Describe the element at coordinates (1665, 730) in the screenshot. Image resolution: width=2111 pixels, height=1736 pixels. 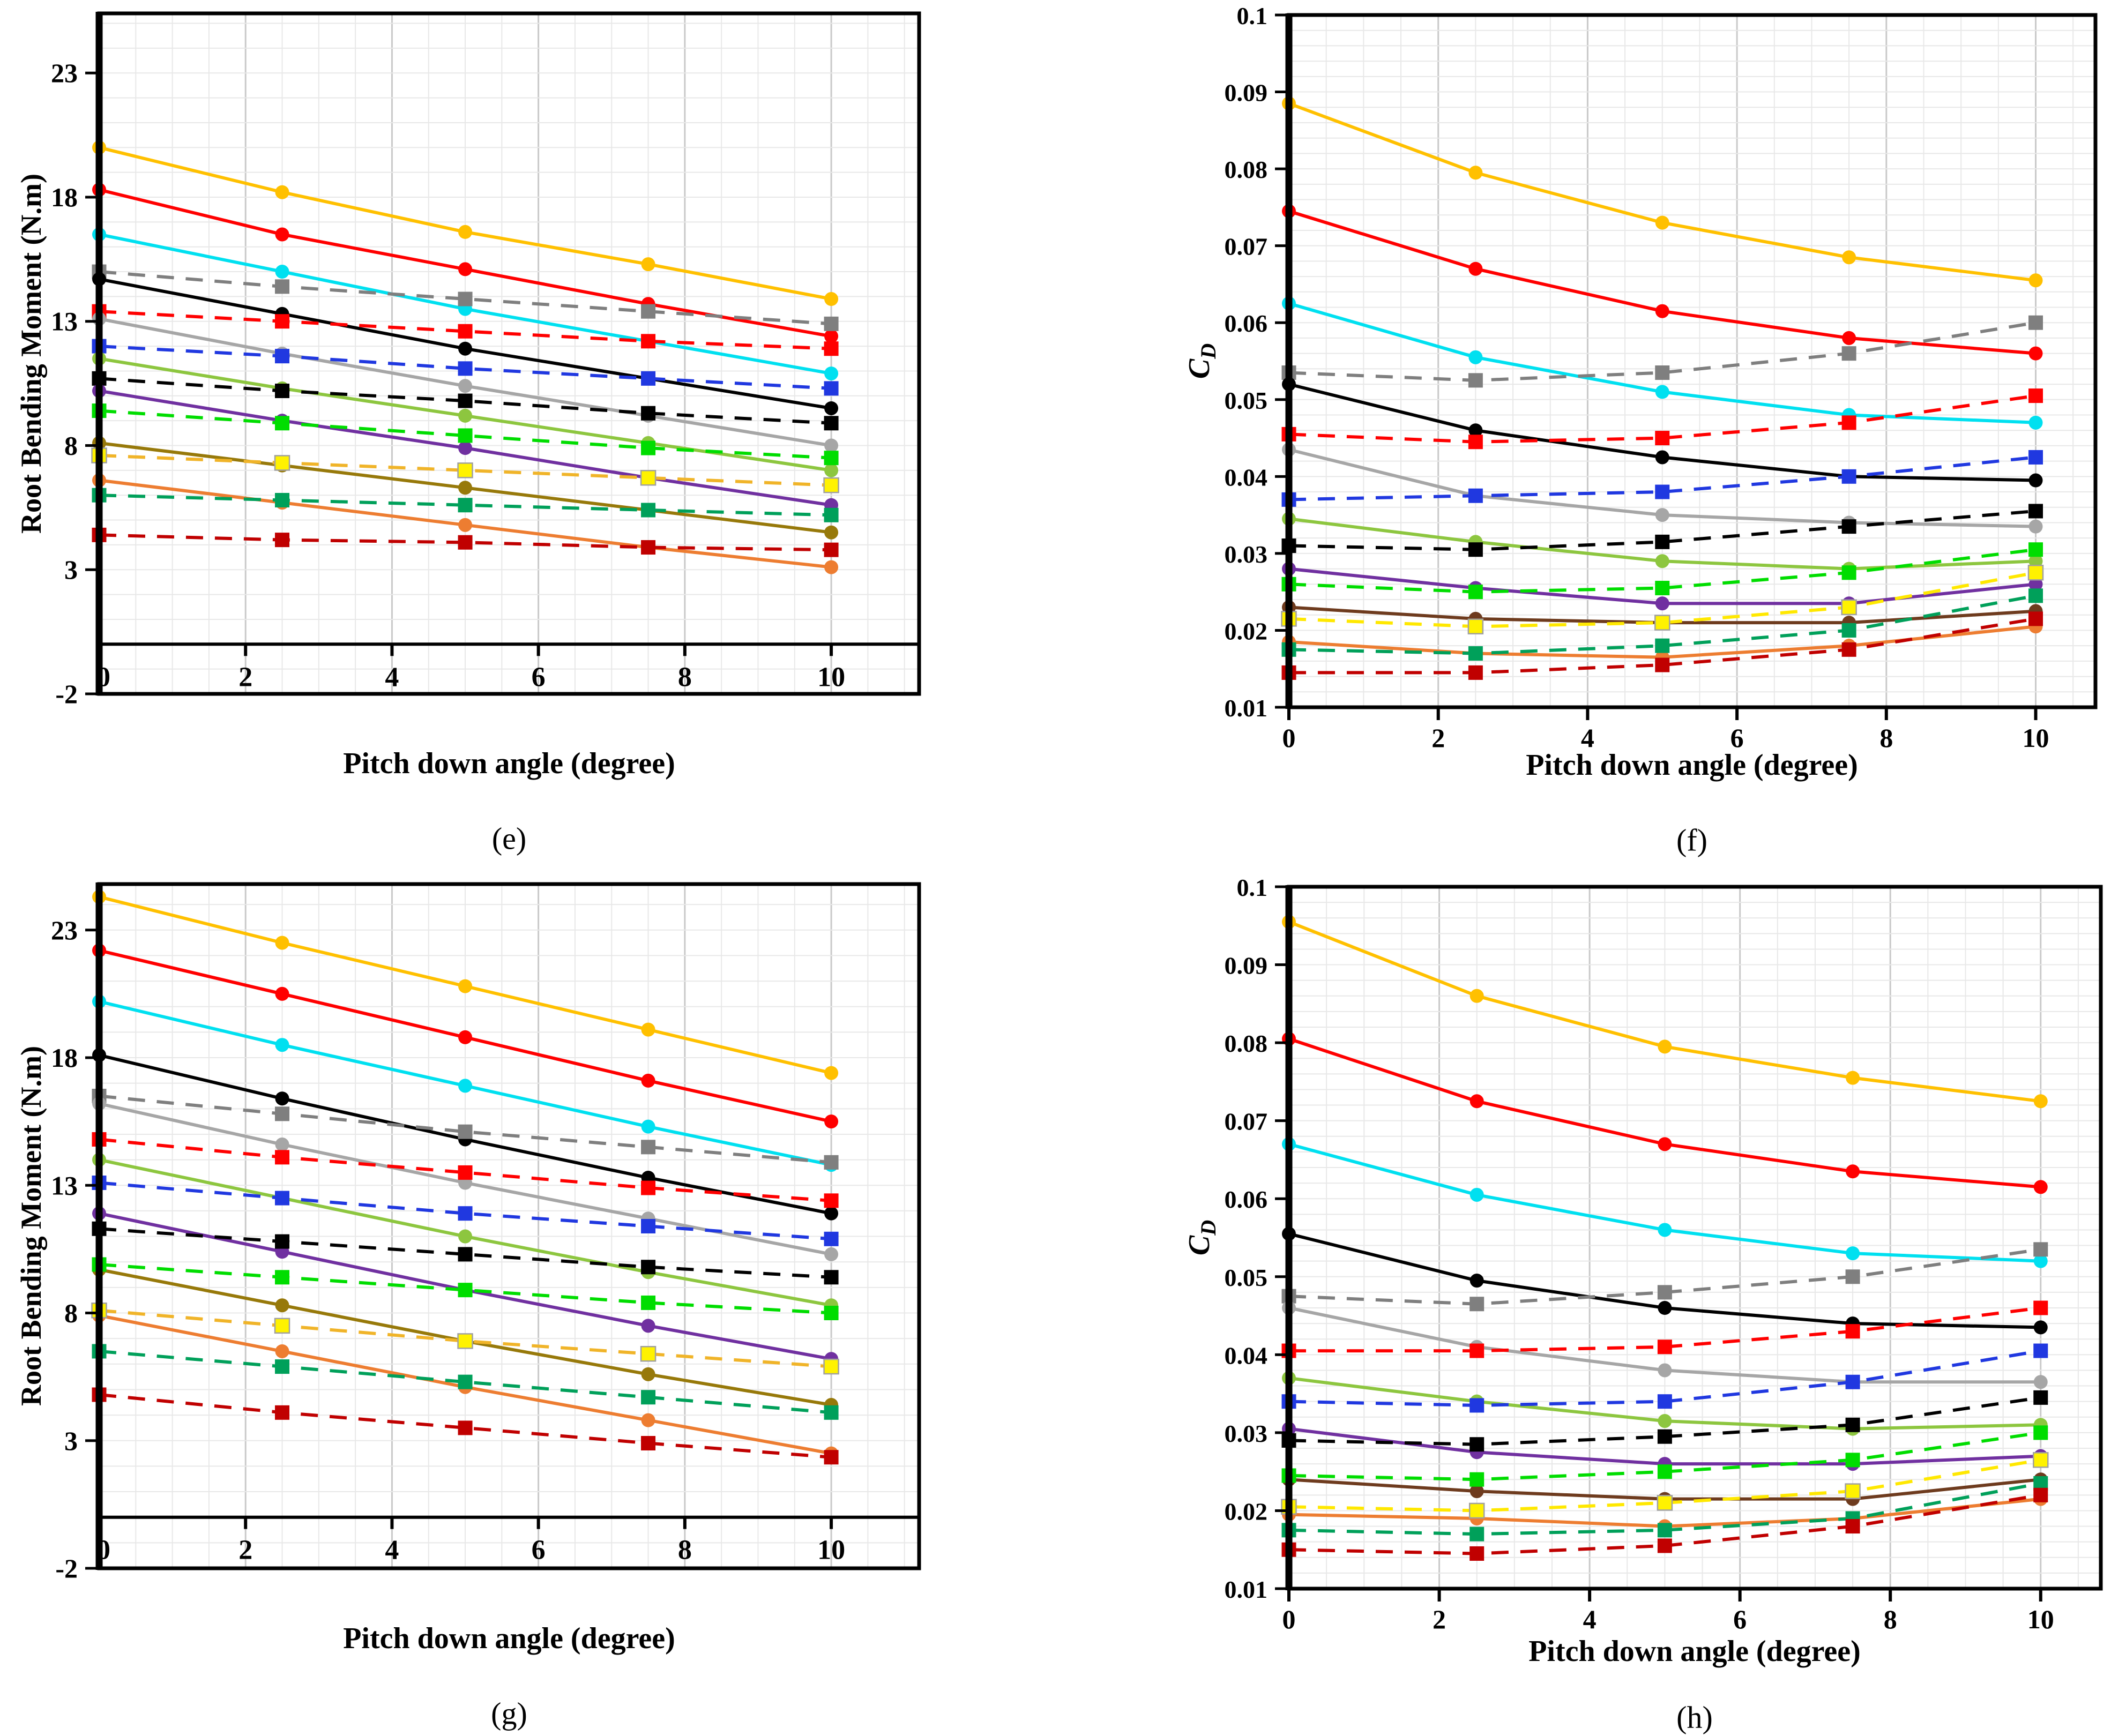
I see `f-x-tick-labels: 0 2 4 6 8 10` at that location.